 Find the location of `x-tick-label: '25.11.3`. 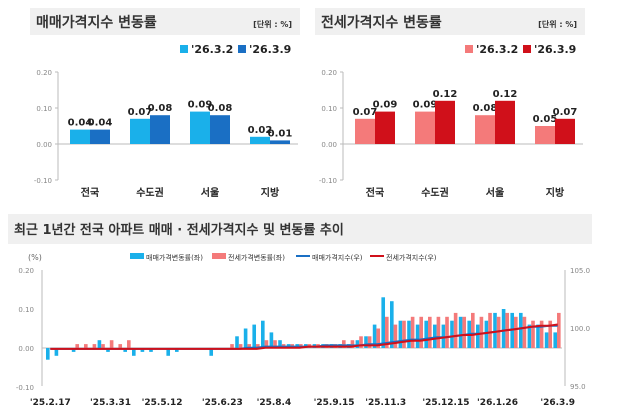

x-tick-label: '25.11.3 is located at coordinates (385, 403).